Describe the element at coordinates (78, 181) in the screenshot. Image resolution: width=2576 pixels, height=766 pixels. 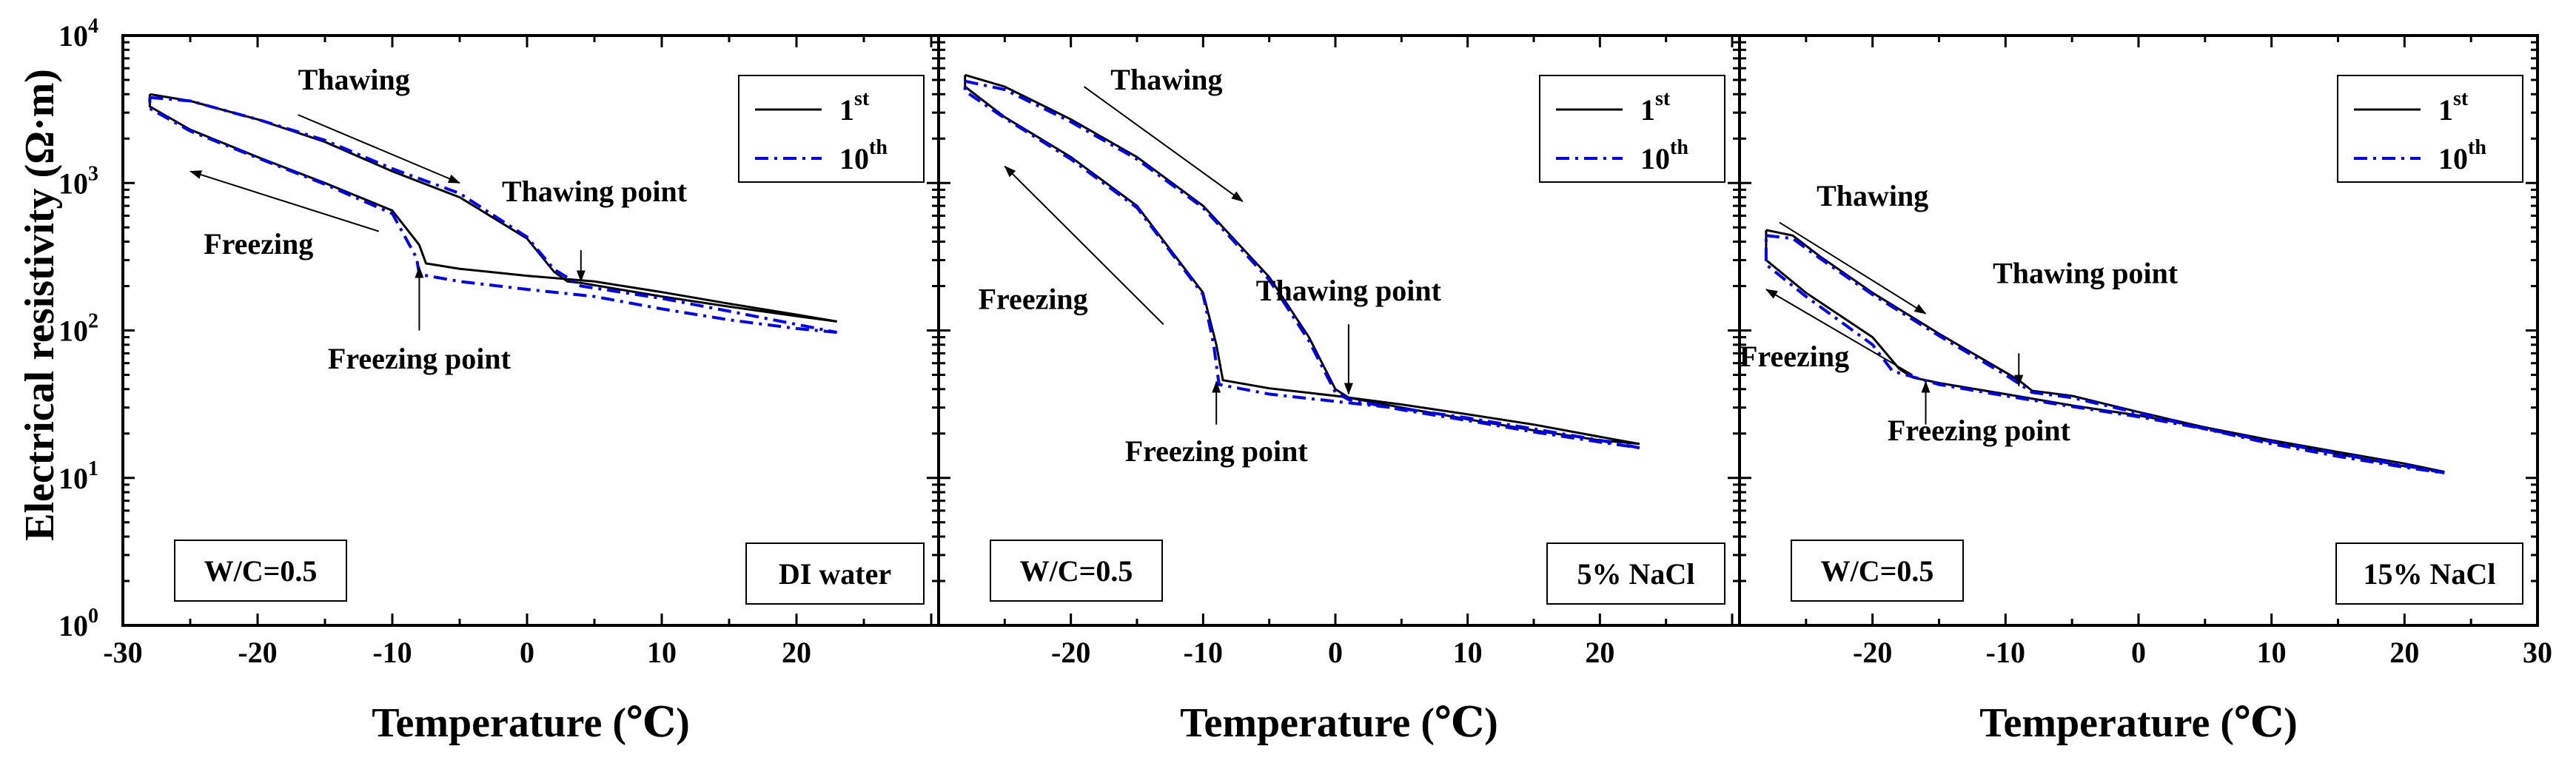
I see `y-tick-label: 10³` at that location.